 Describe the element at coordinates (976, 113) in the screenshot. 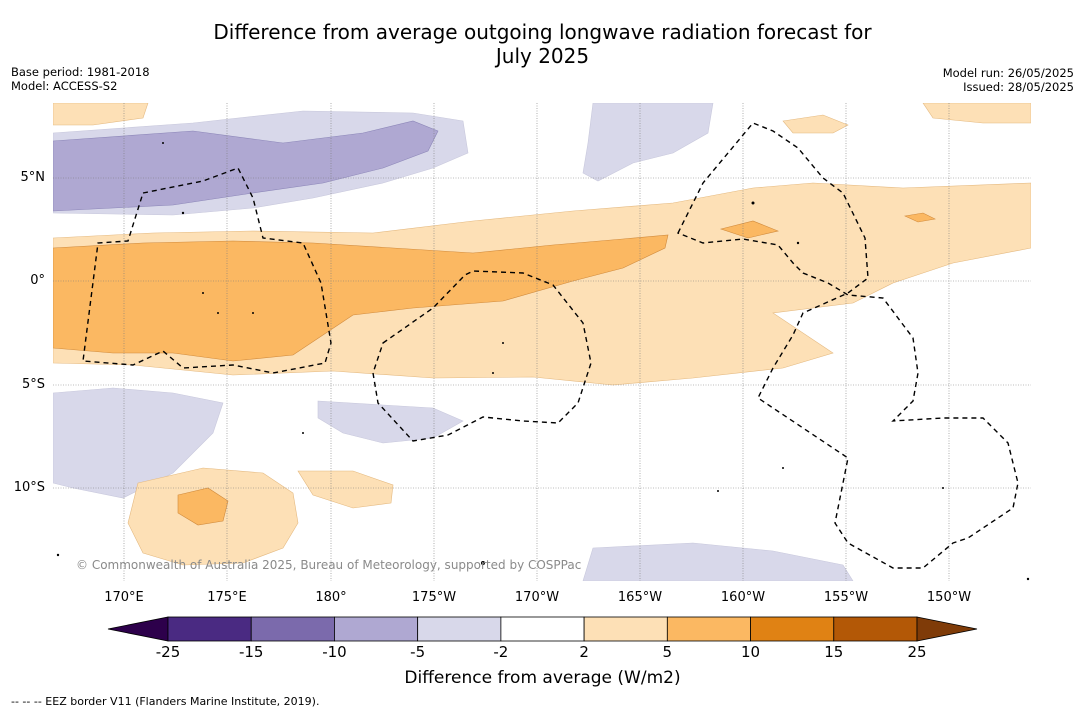

I see `positive-anomaly-top-right` at that location.